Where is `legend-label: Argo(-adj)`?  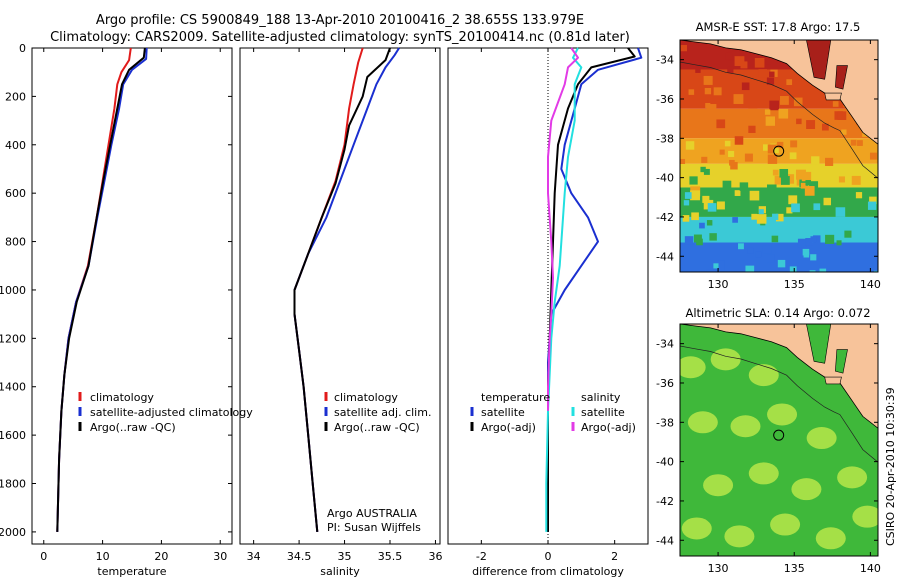 legend-label: Argo(-adj) is located at coordinates (508, 427).